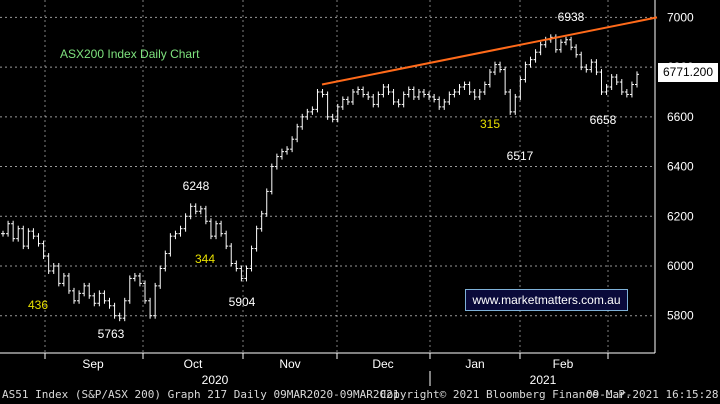 The image size is (720, 404). Describe the element at coordinates (543, 380) in the screenshot. I see `x-year-label: 2021` at that location.